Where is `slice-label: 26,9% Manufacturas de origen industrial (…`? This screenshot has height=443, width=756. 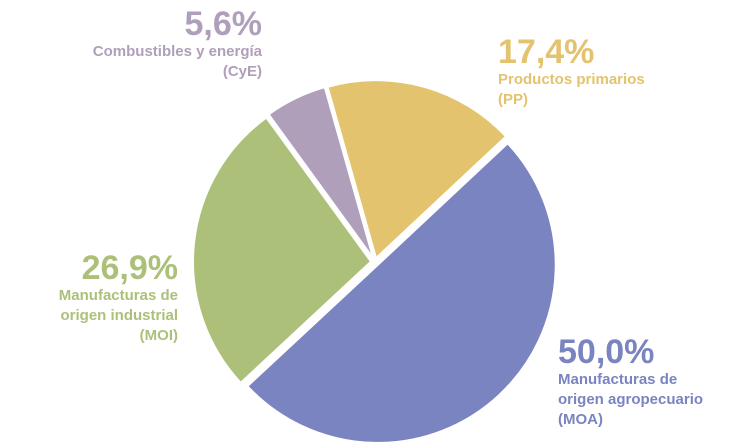
slice-label: 26,9% Manufacturas de origen industrial (… is located at coordinates (118, 298).